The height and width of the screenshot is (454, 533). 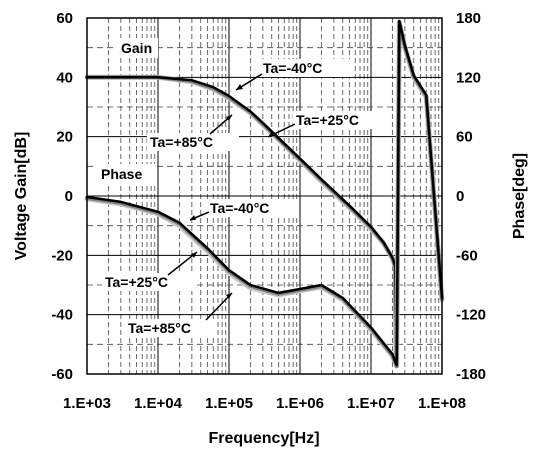 I want to click on gain-p85-label: Ta=+85°C, so click(x=181, y=142).